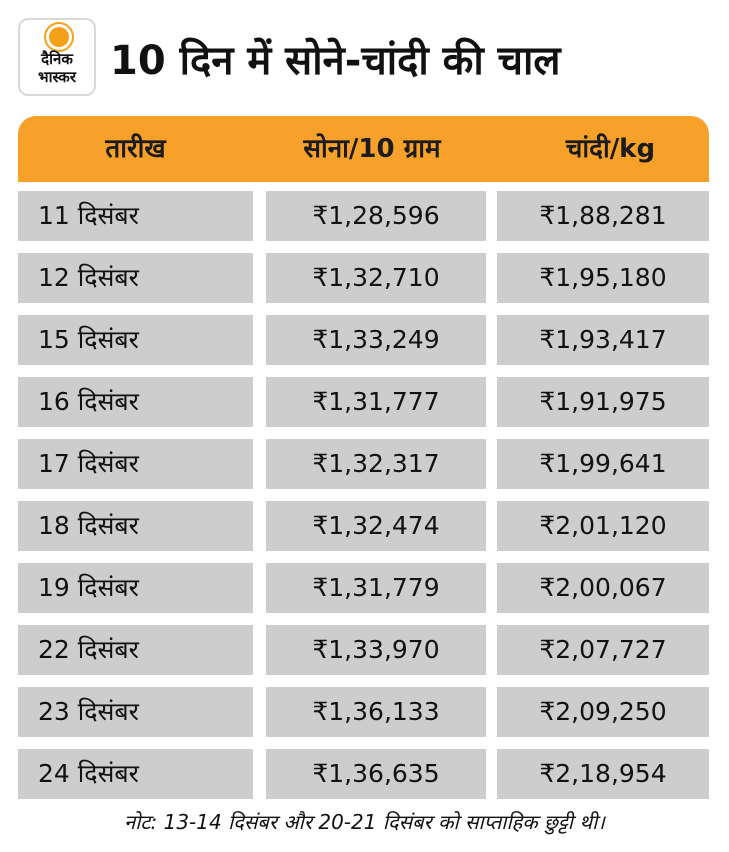 The height and width of the screenshot is (852, 729). I want to click on date-cell: 15 दिसंबर, so click(135, 340).